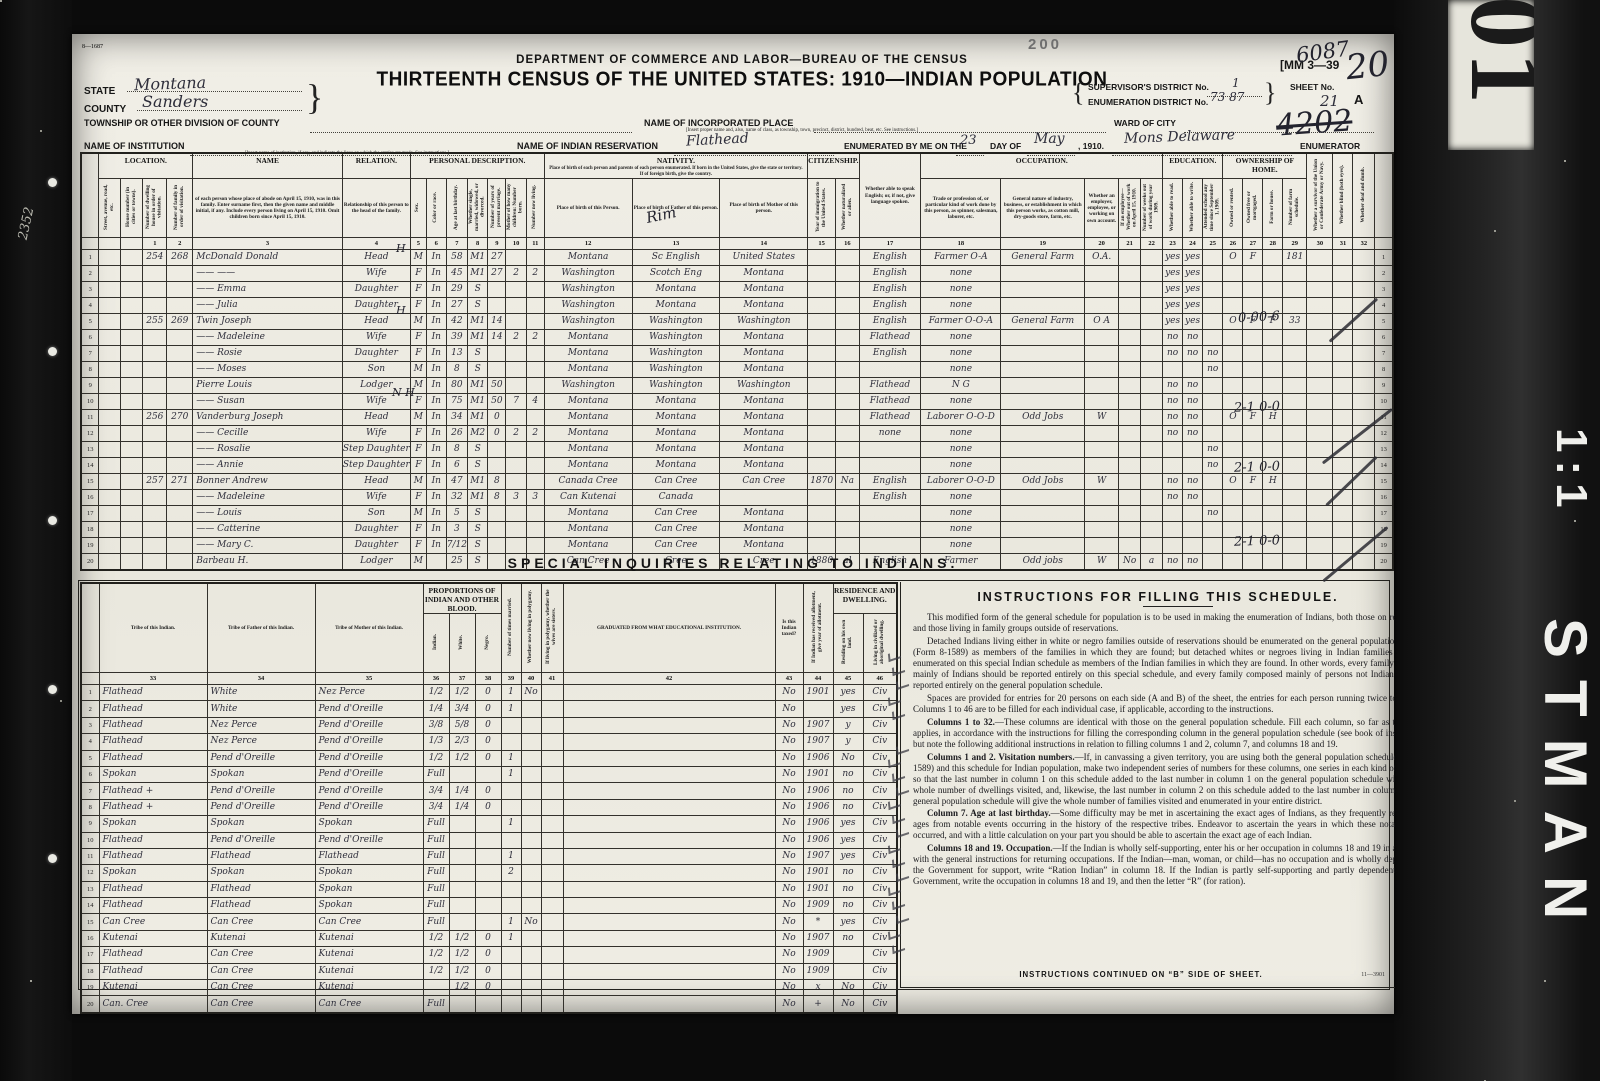 Image resolution: width=1600 pixels, height=1081 pixels. Describe the element at coordinates (818, 742) in the screenshot. I see `entry-cell: 1907` at that location.